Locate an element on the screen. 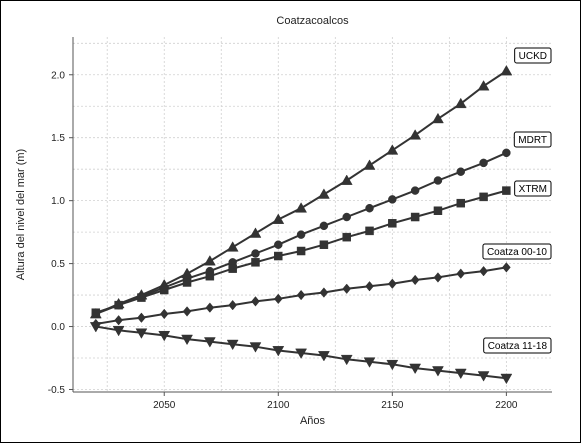 The width and height of the screenshot is (581, 443). y-axis-label: Altura del nivel del mar (m) is located at coordinates (21, 214).